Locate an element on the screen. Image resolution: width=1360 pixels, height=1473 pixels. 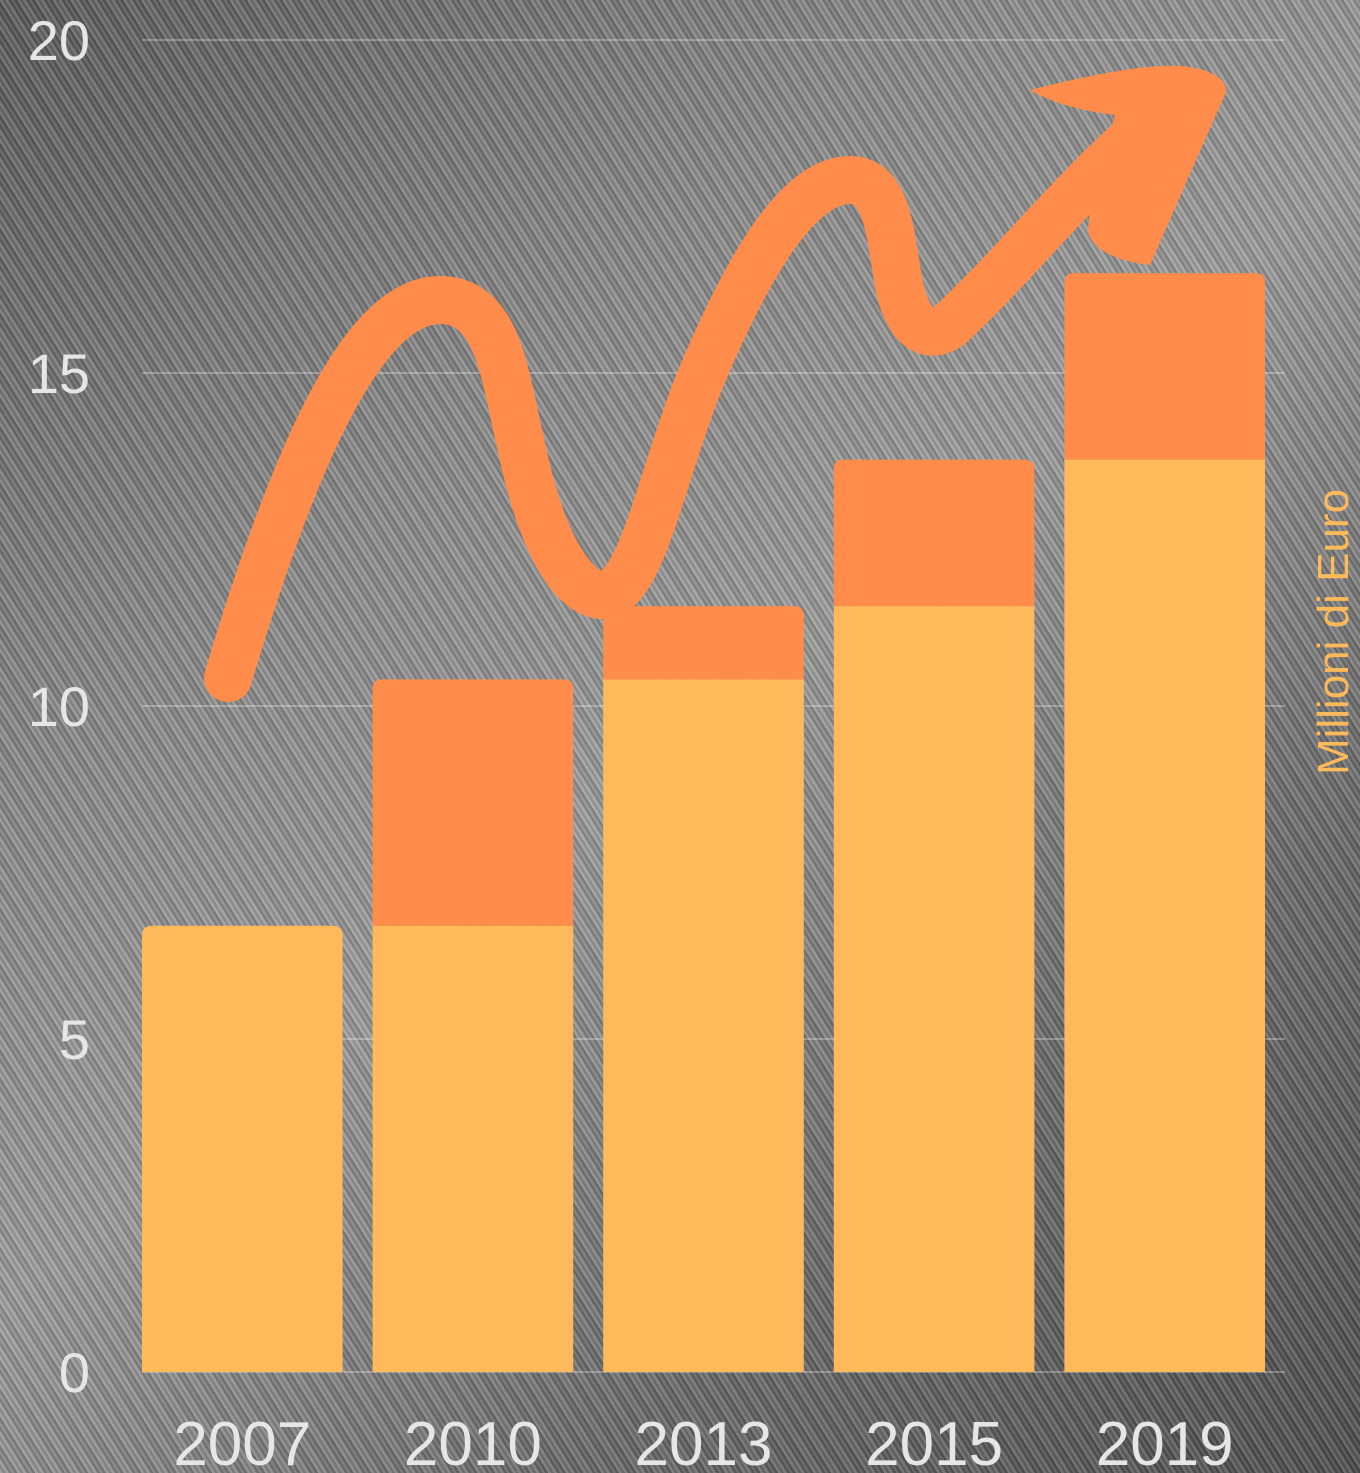
y-tick-label: 0 is located at coordinates (74, 1372).